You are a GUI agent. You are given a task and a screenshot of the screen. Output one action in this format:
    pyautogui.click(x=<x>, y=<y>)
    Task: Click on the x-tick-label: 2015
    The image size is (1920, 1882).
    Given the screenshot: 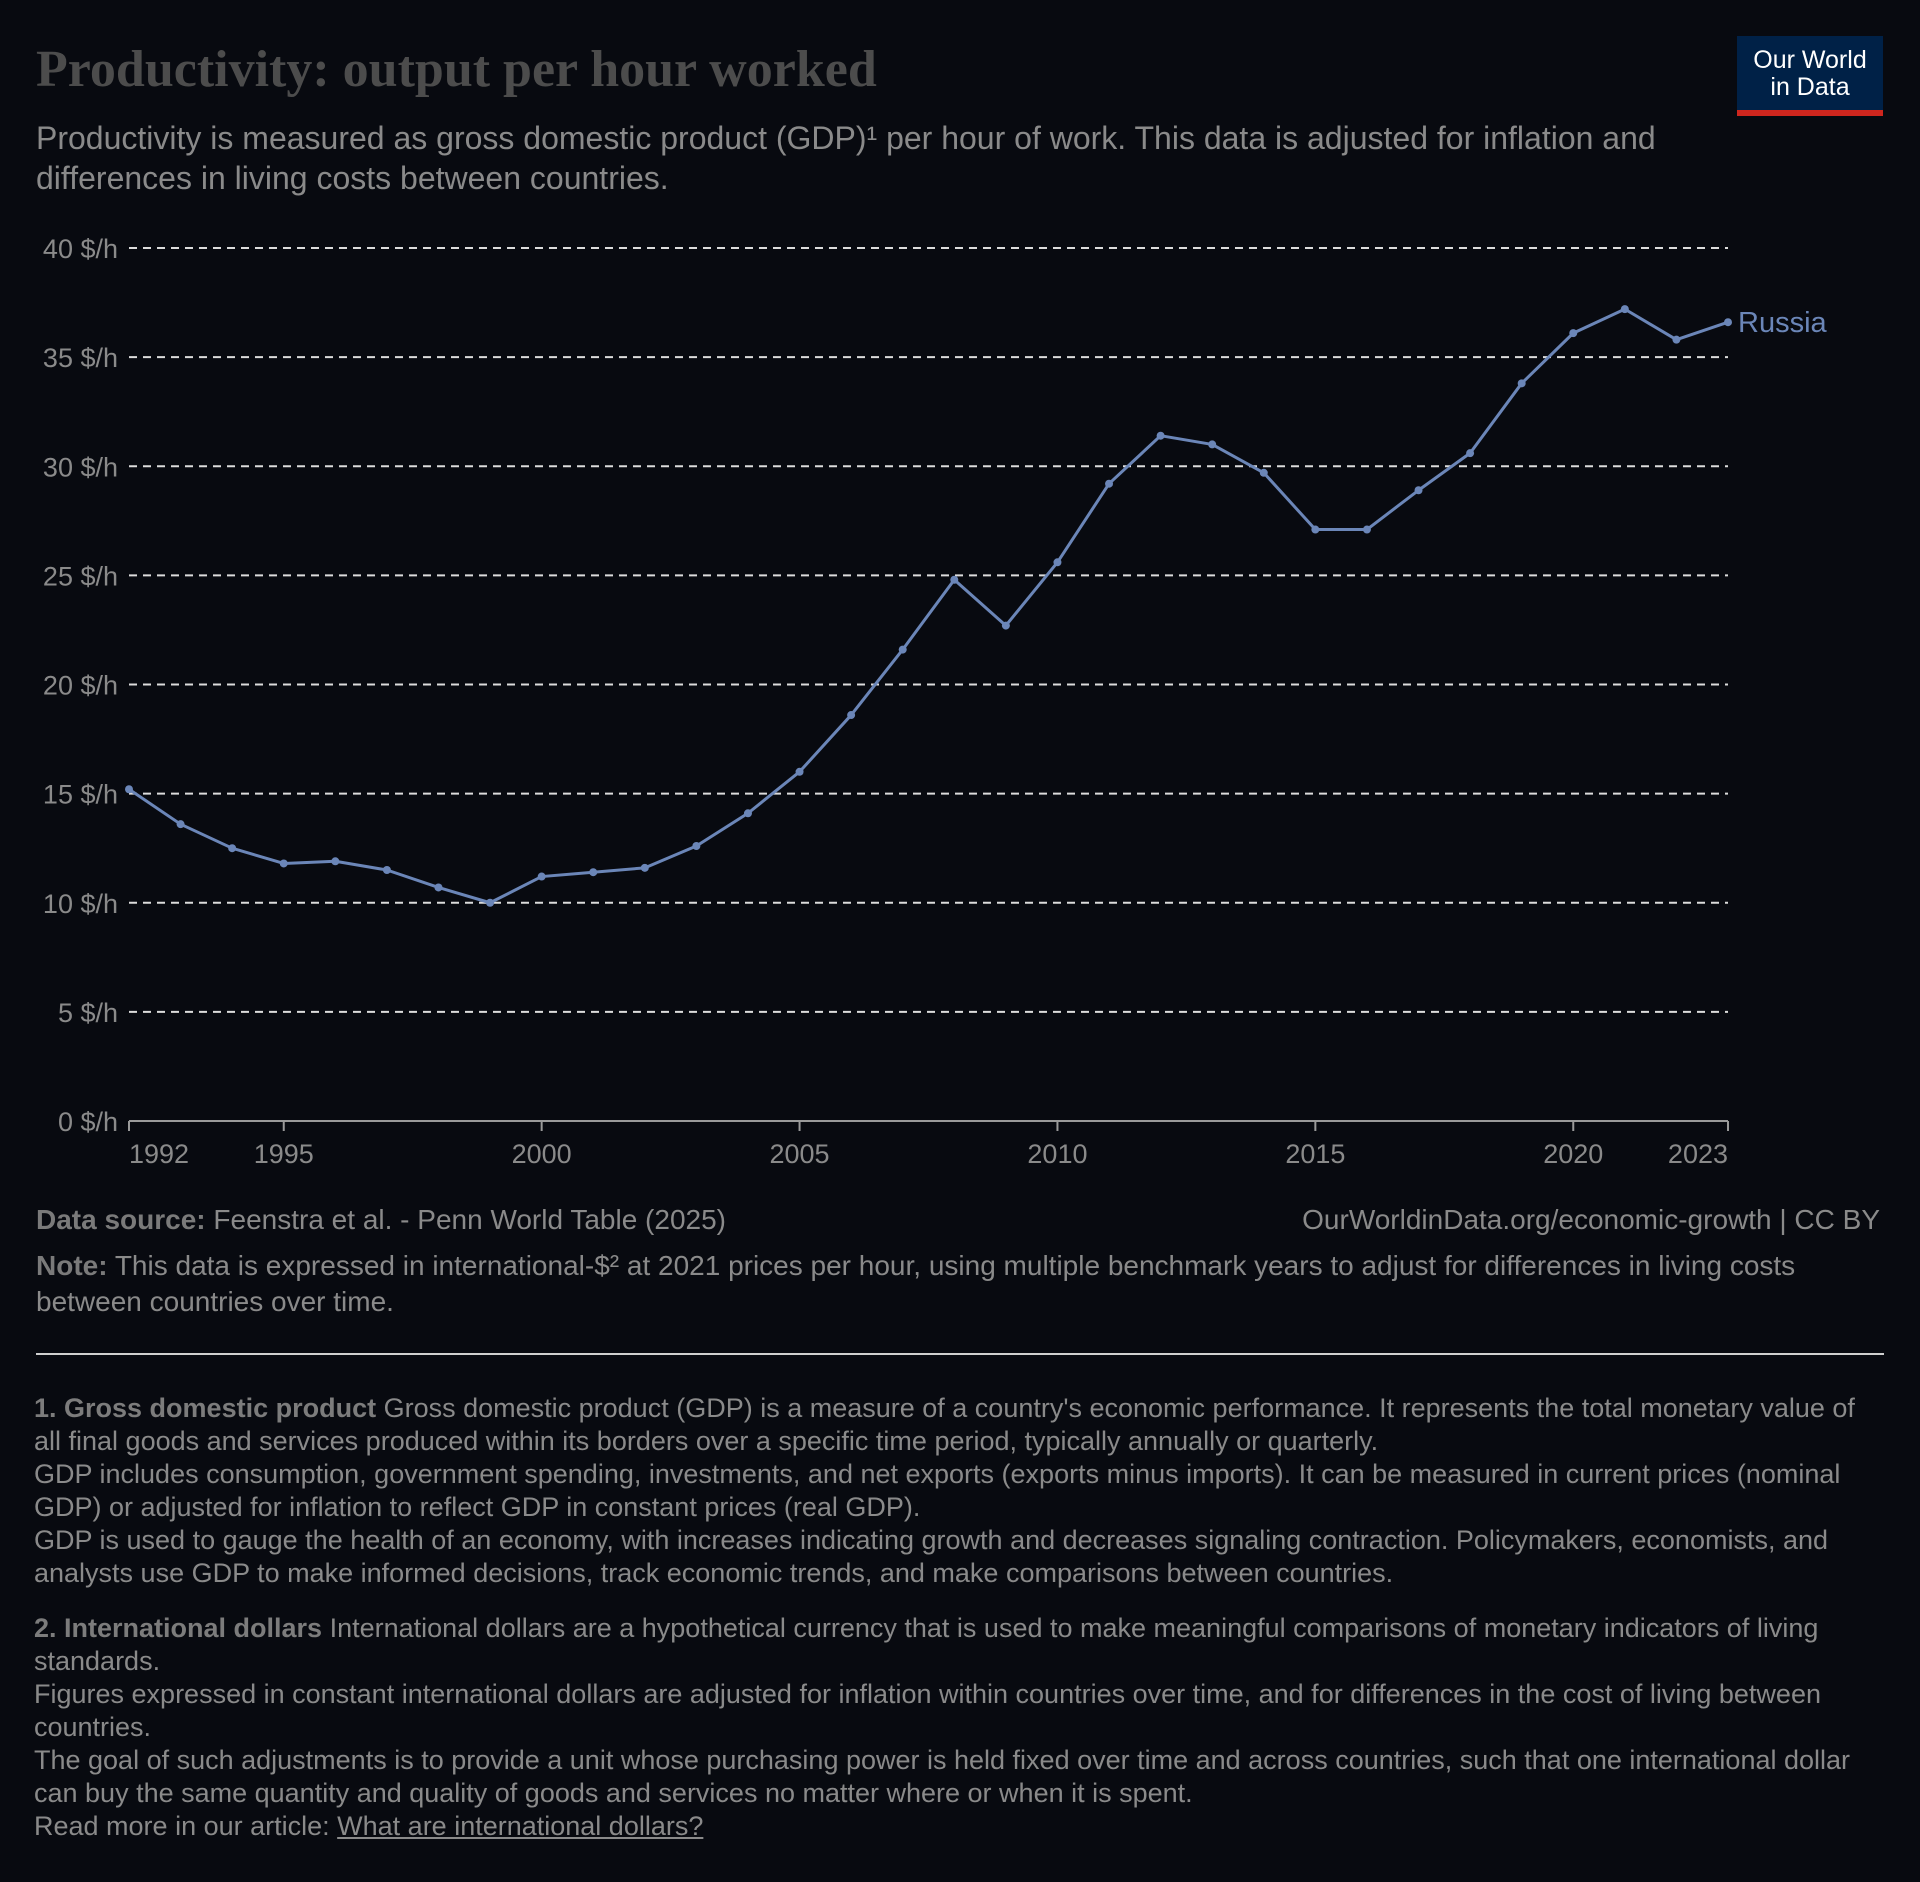 What is the action you would take?
    pyautogui.click(x=1315, y=1154)
    